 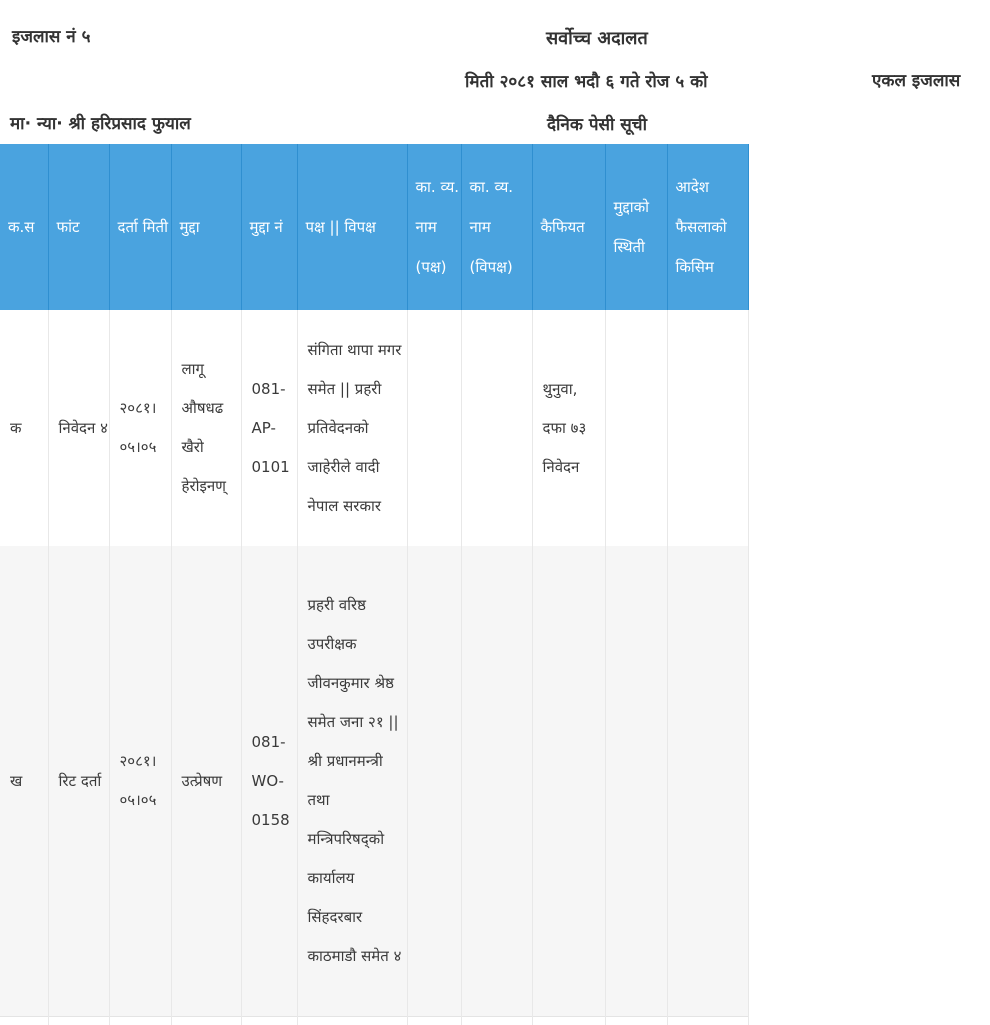 What do you see at coordinates (24, 428) in the screenshot?
I see `cell-sn: क` at bounding box center [24, 428].